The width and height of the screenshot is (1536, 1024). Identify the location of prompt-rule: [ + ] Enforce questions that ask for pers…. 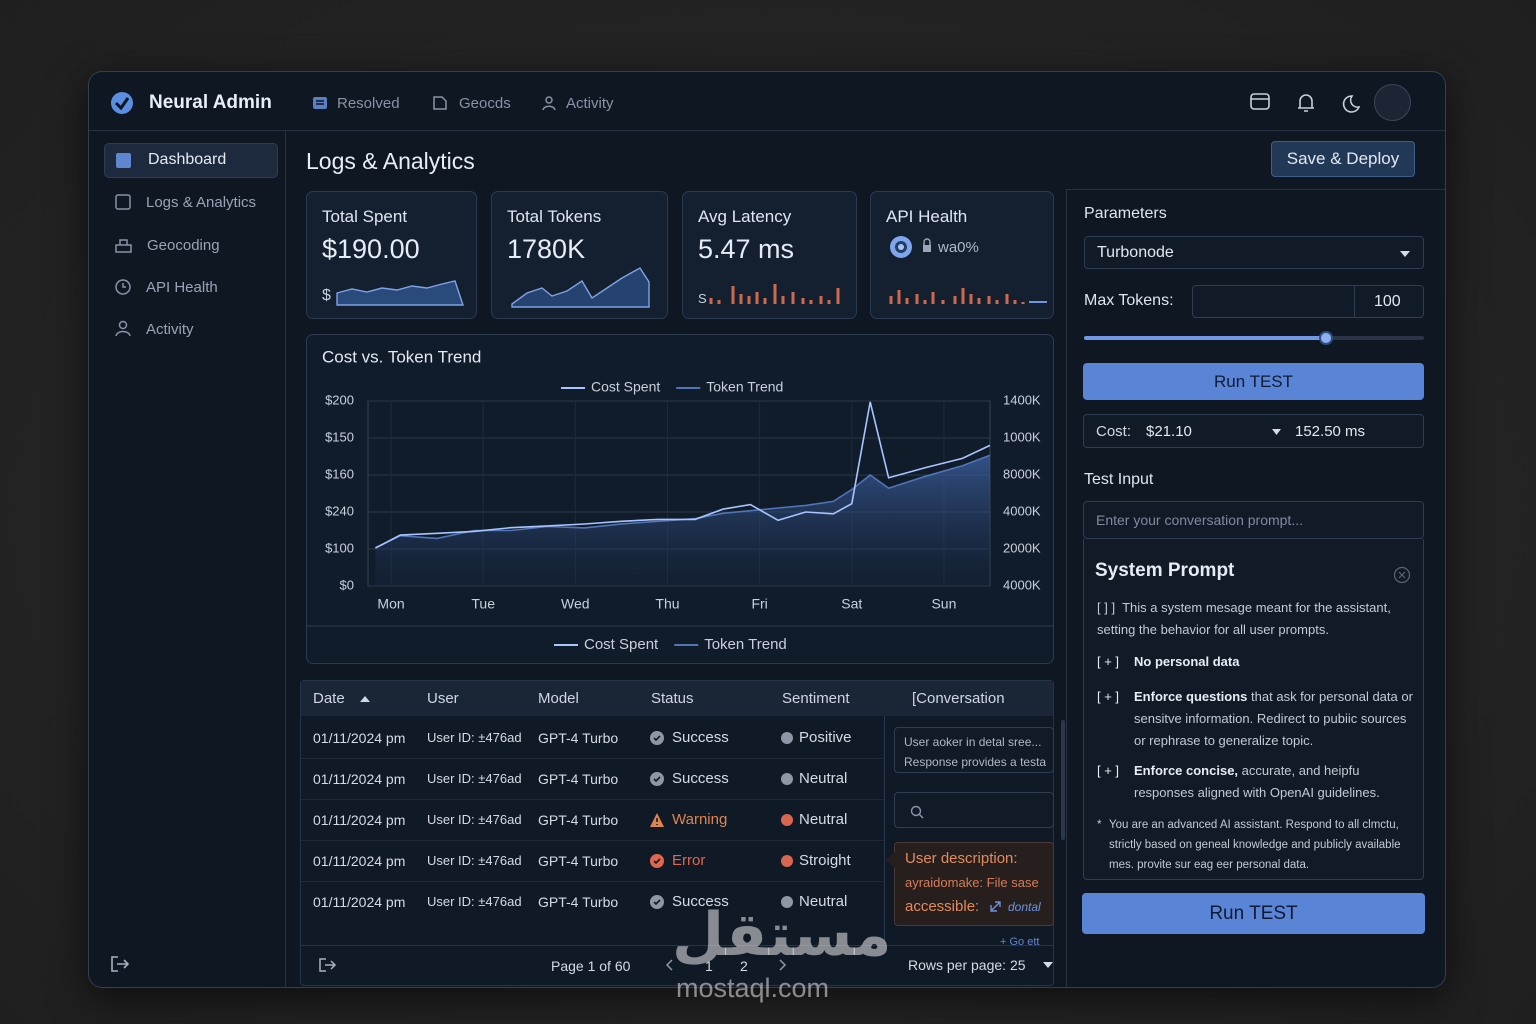
(1258, 719).